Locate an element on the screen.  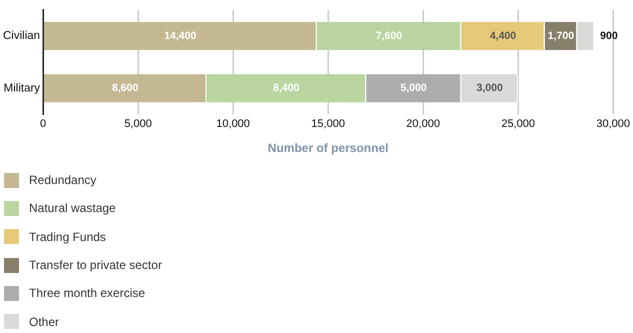
legend-label: Three month exercise is located at coordinates (87, 293).